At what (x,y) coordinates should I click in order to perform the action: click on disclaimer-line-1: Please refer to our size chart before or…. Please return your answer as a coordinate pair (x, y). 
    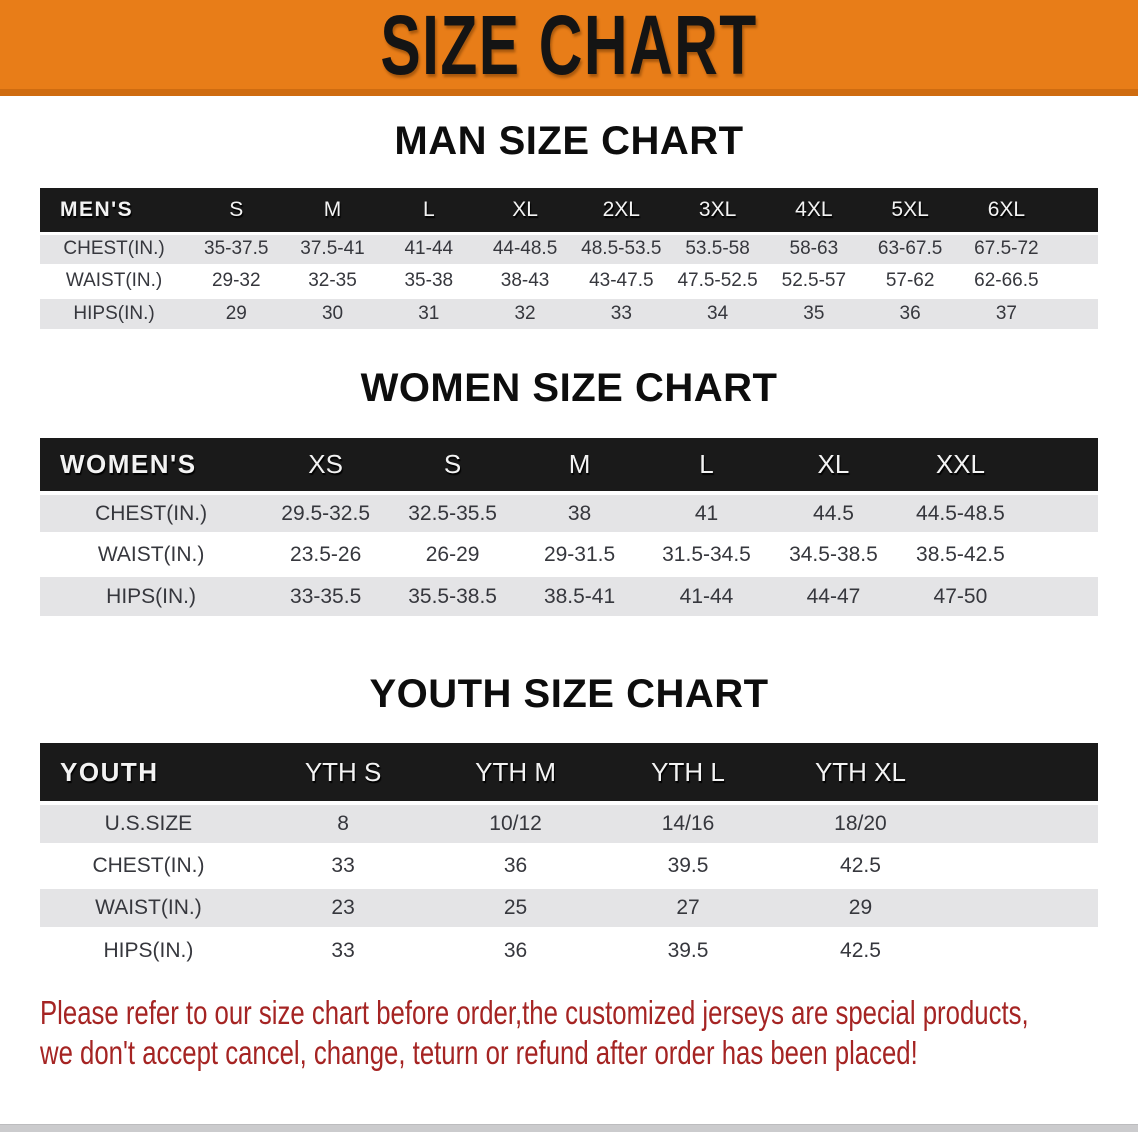
    Looking at the image, I should click on (534, 1012).